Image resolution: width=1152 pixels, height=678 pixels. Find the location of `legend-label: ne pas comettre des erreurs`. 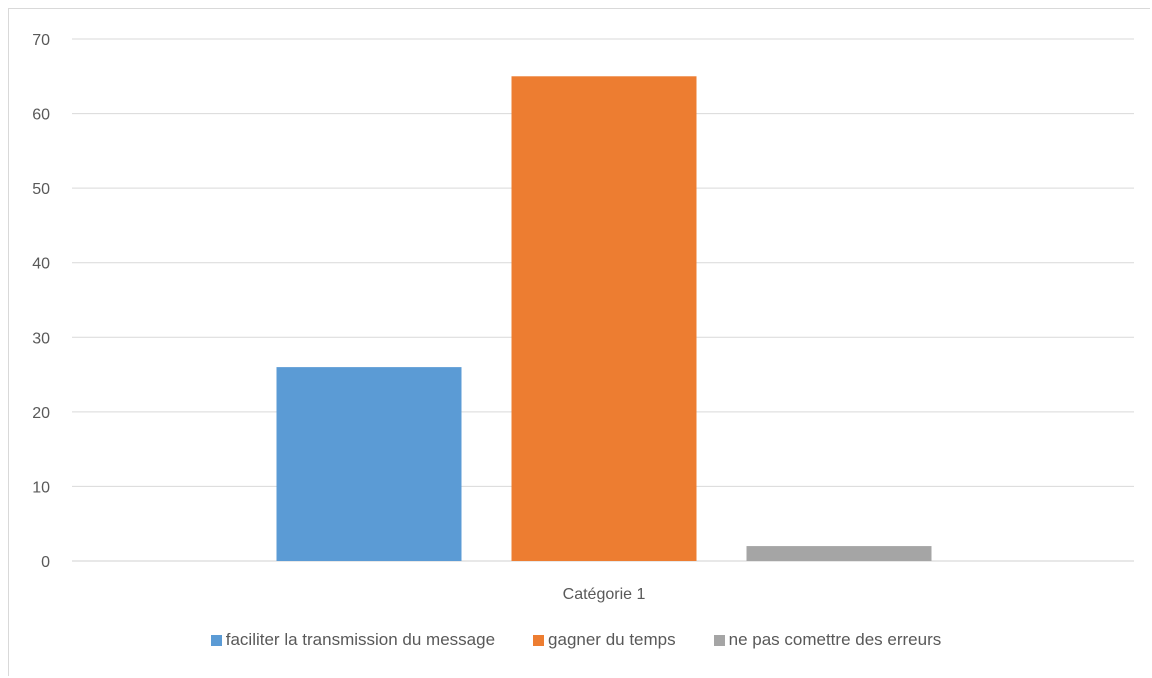

legend-label: ne pas comettre des erreurs is located at coordinates (835, 639).